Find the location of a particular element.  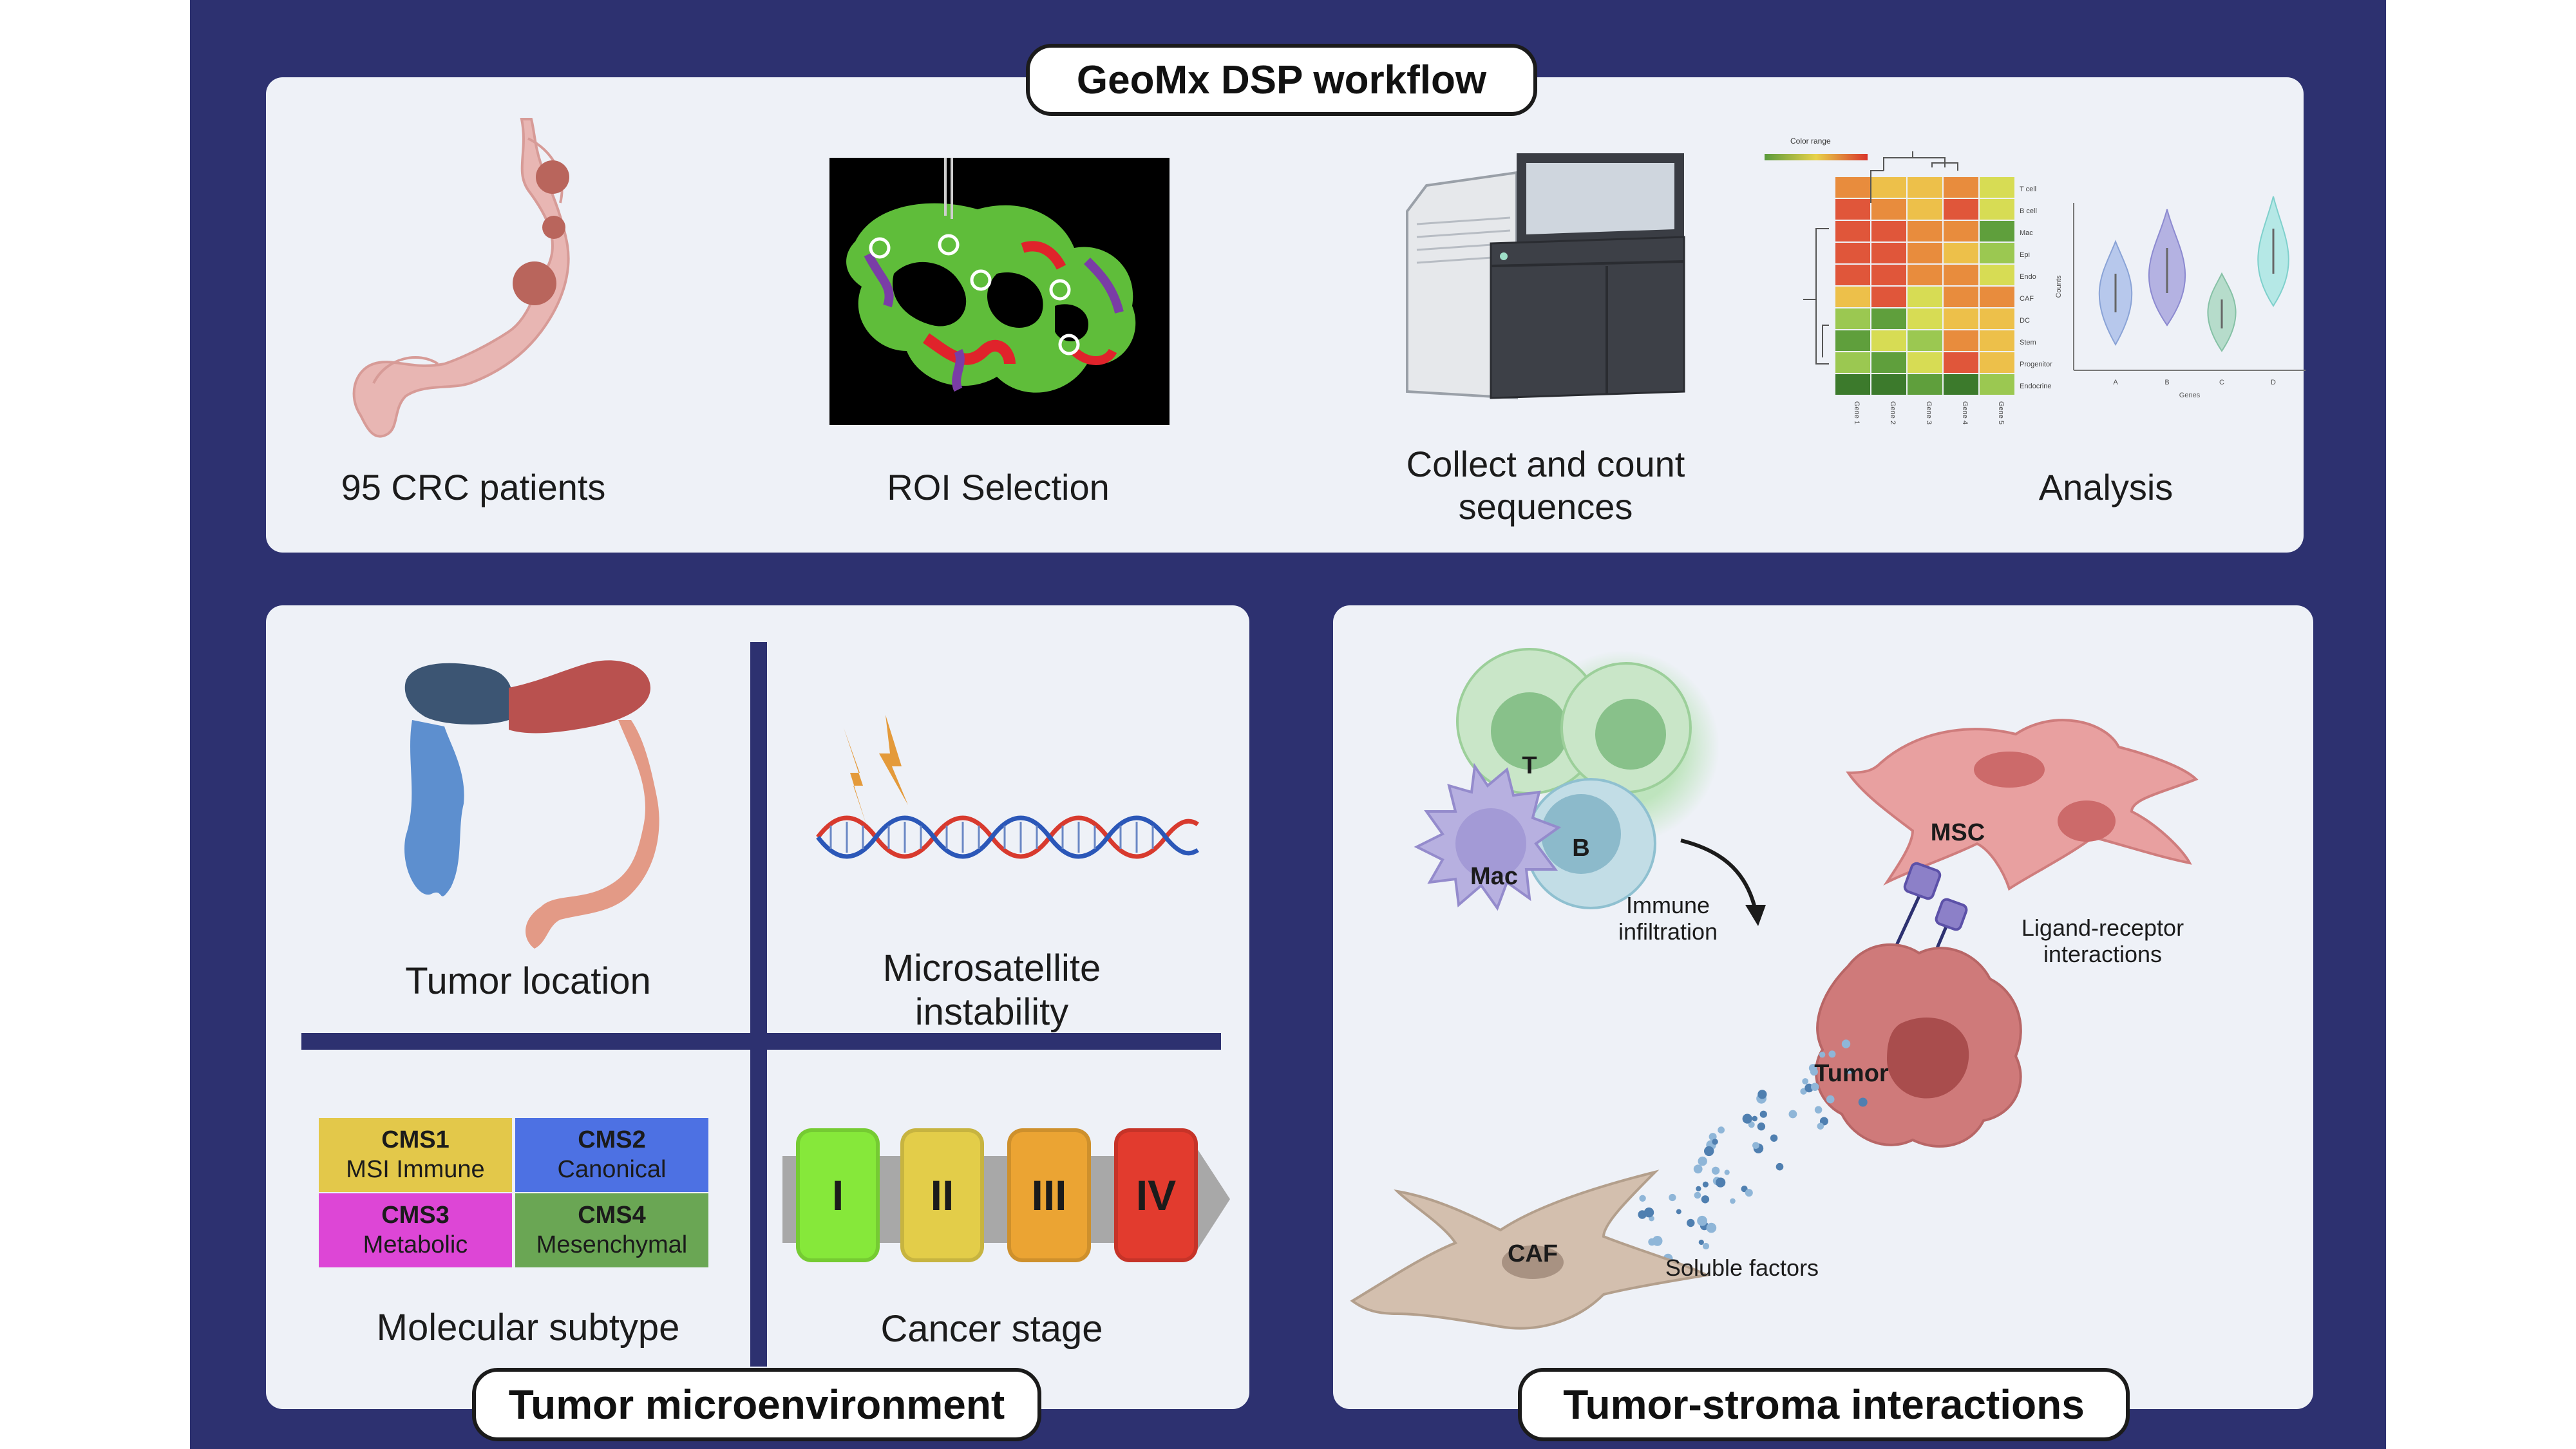

violin-cat-b: B is located at coordinates (2167, 382).